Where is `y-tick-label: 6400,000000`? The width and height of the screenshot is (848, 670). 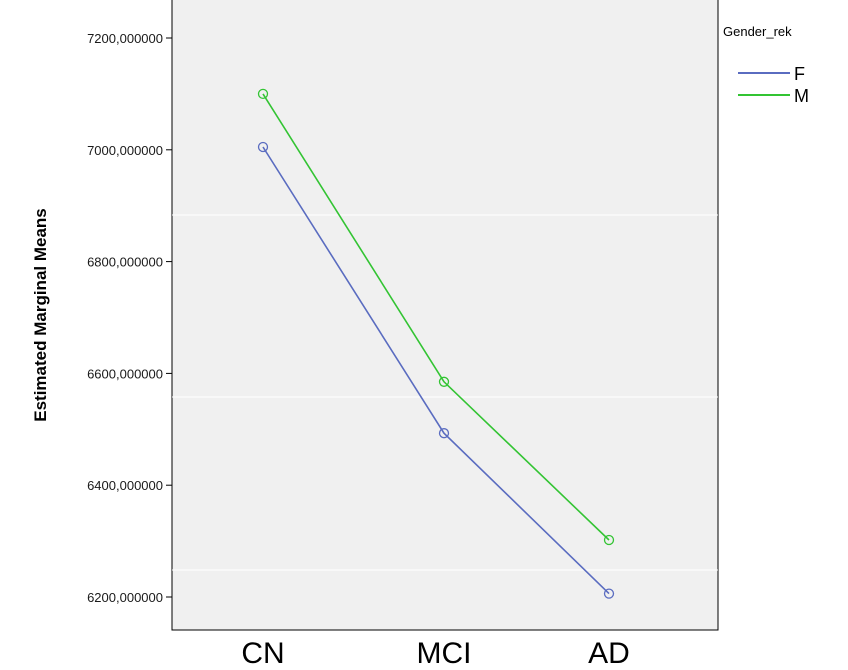
y-tick-label: 6400,000000 is located at coordinates (125, 485).